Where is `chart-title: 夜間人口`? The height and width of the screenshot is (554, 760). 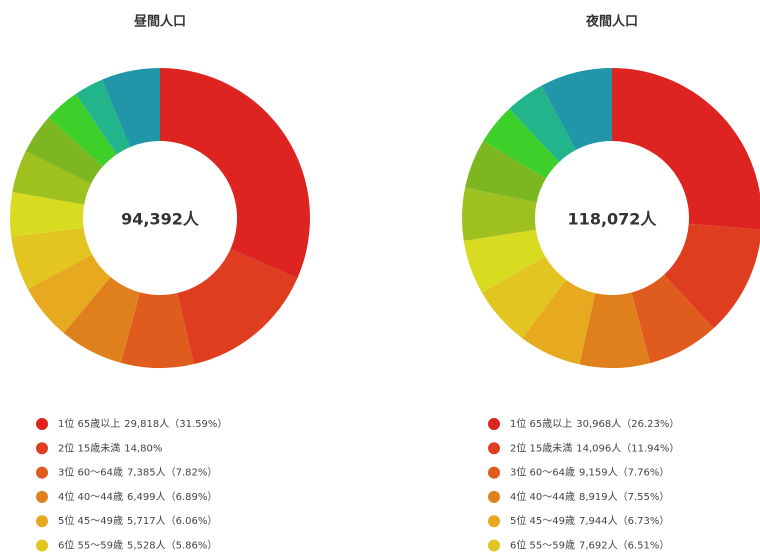
chart-title: 夜間人口 is located at coordinates (611, 22).